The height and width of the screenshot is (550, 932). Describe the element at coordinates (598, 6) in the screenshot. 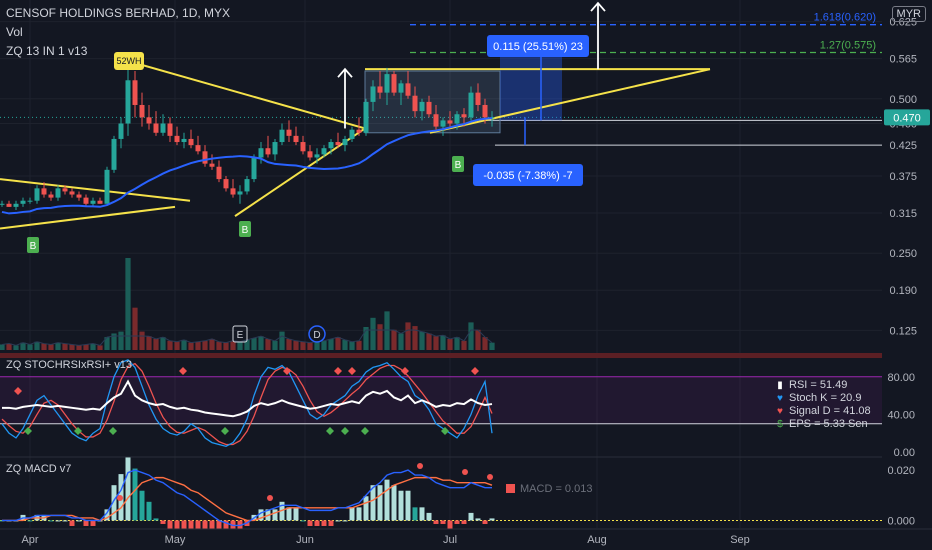

I see `target-arrow-head` at that location.